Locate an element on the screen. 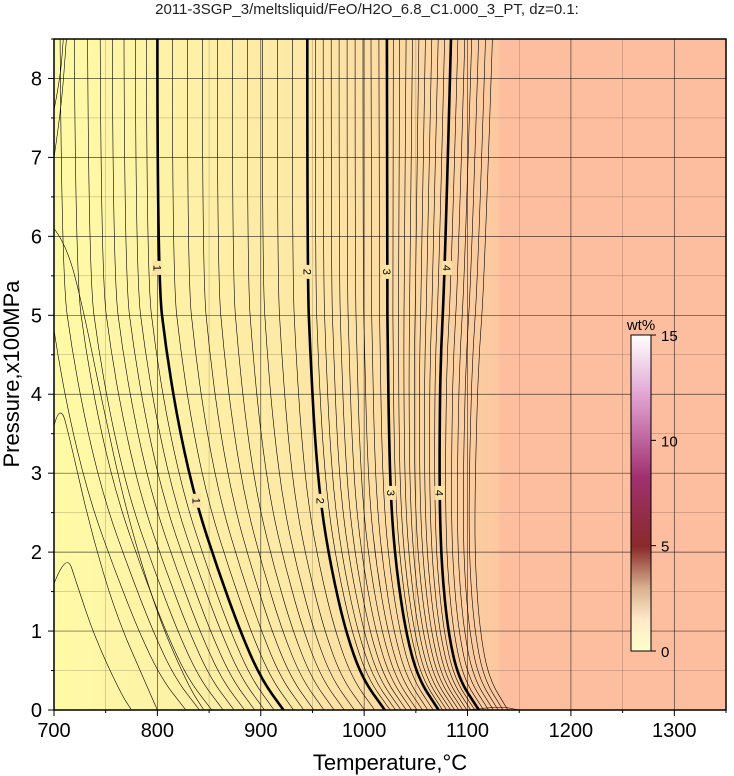 Image resolution: width=734 pixels, height=776 pixels. y-tick-label: 5 is located at coordinates (36, 316).